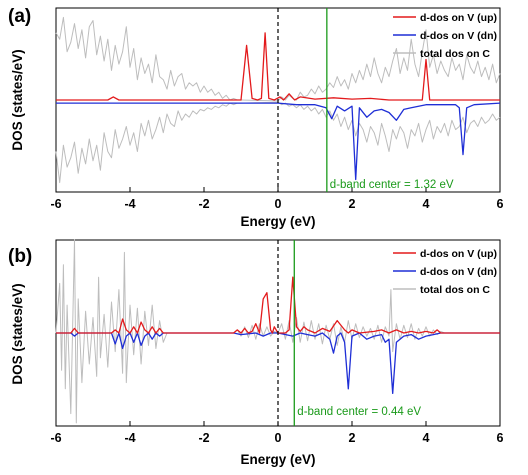  Describe the element at coordinates (352, 204) in the screenshot. I see `x-tick-label-a-4: 2` at that location.